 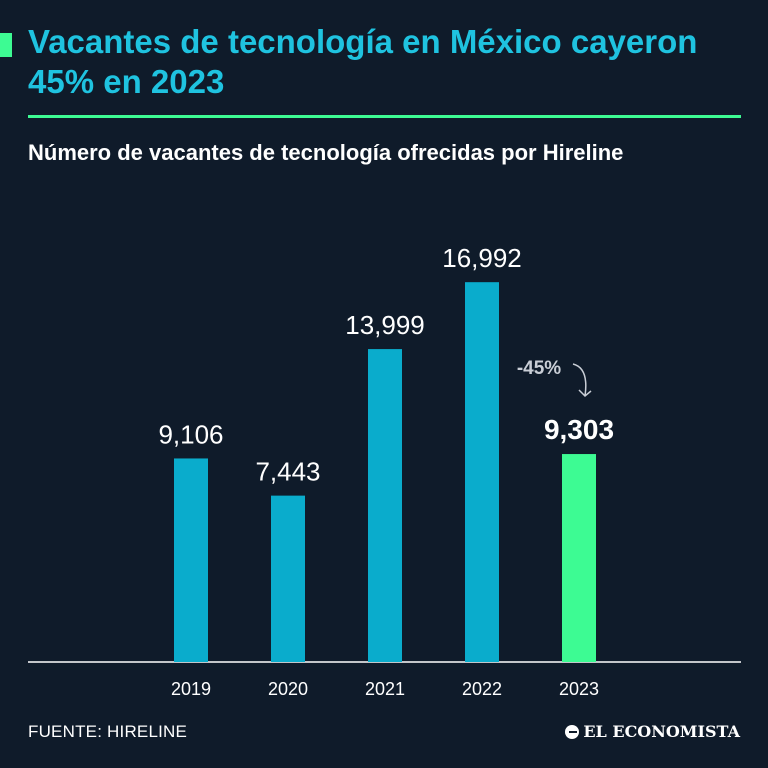 I want to click on annotation-arrow, so click(x=579, y=380).